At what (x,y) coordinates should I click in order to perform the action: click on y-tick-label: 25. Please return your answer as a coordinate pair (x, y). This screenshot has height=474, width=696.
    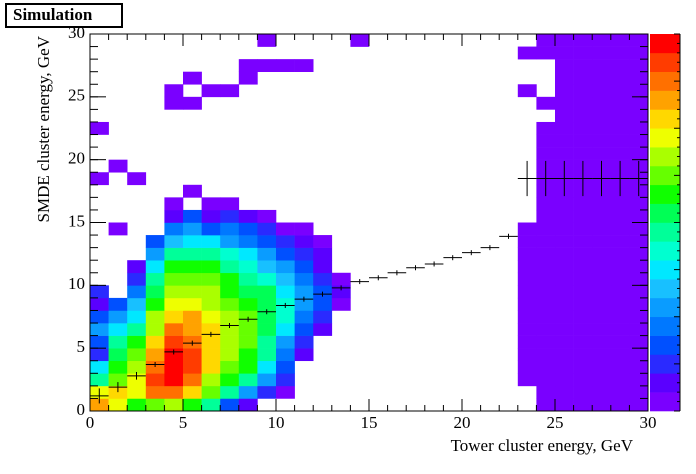
    Looking at the image, I should click on (76, 95).